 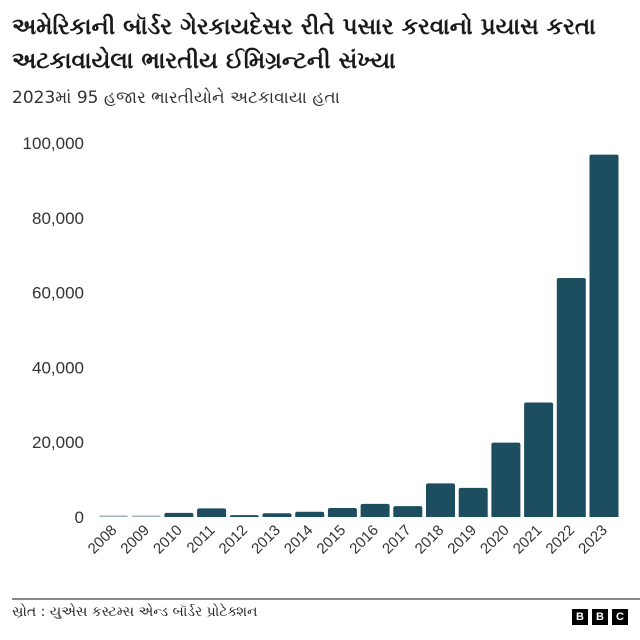 What do you see at coordinates (397, 540) in the screenshot?
I see `x-tick-label: 2017` at bounding box center [397, 540].